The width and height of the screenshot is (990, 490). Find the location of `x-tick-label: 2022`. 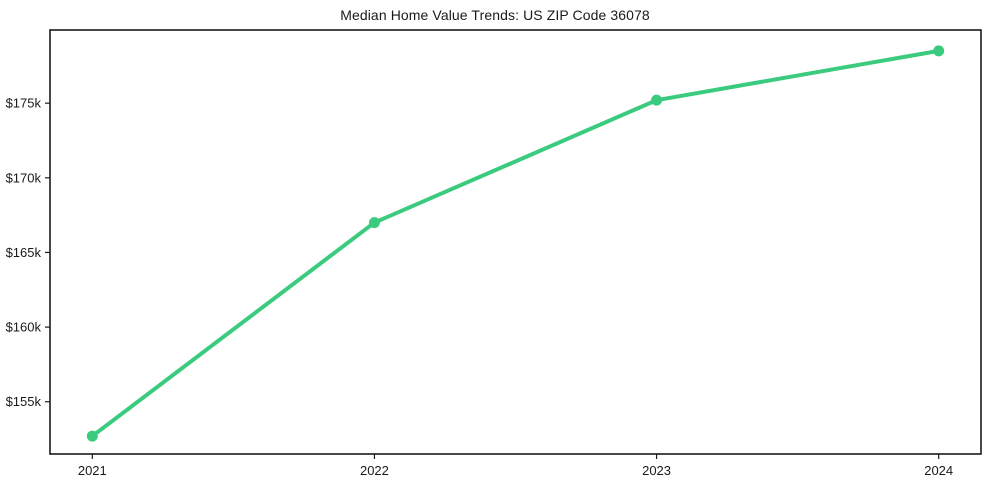

x-tick-label: 2022 is located at coordinates (374, 470).